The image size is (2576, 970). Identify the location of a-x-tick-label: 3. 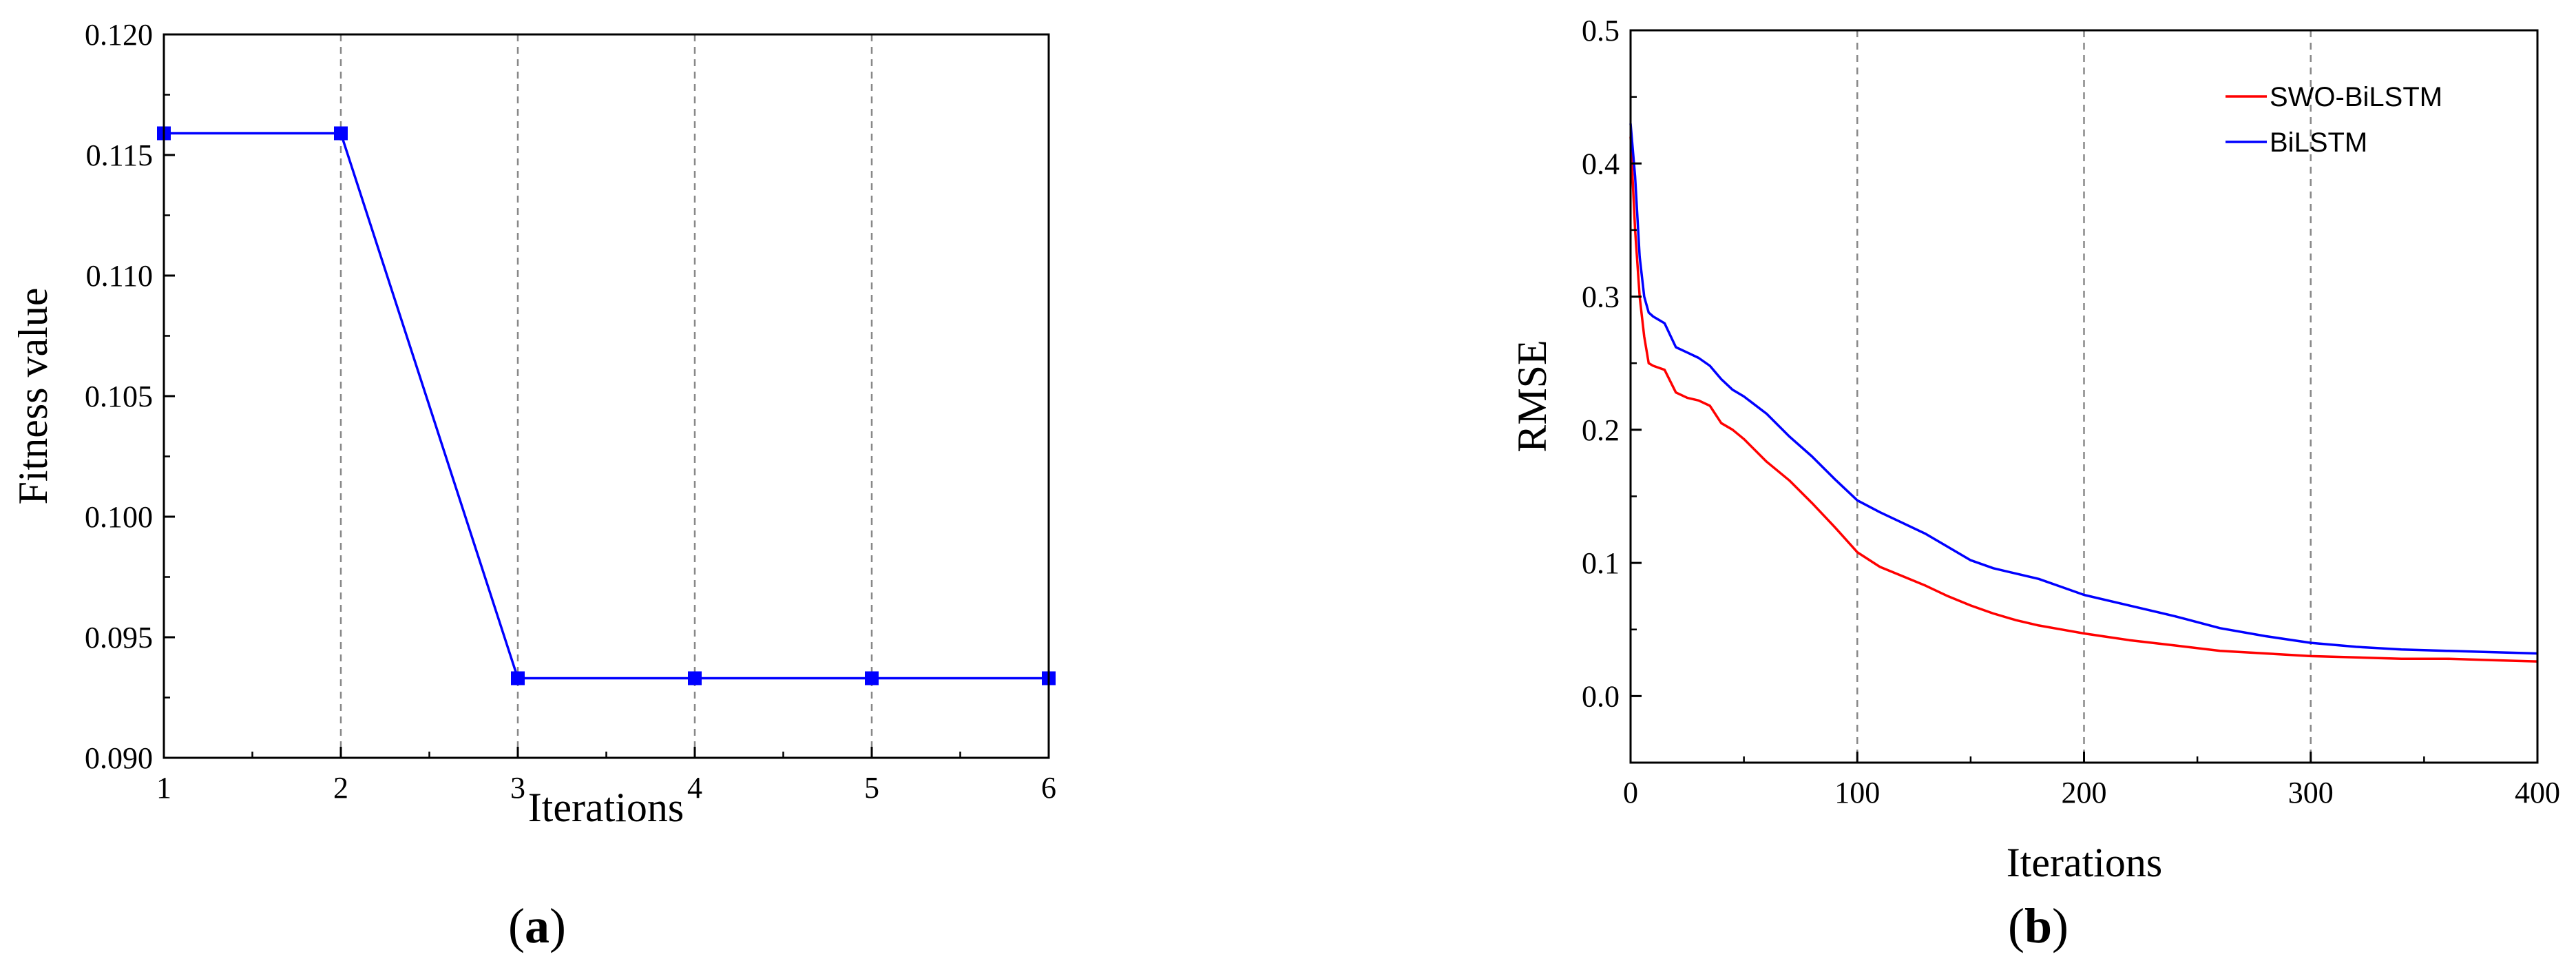
(517, 788).